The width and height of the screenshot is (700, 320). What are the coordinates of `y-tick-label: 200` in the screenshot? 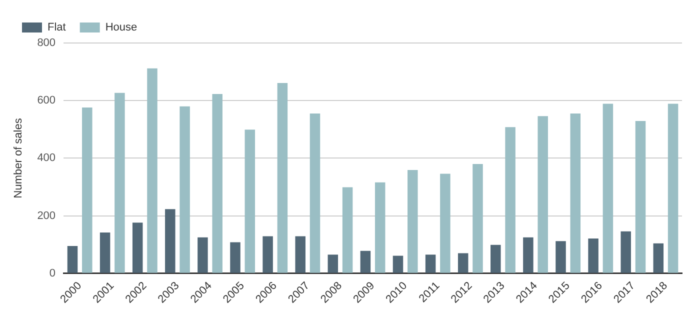 It's located at (46, 216).